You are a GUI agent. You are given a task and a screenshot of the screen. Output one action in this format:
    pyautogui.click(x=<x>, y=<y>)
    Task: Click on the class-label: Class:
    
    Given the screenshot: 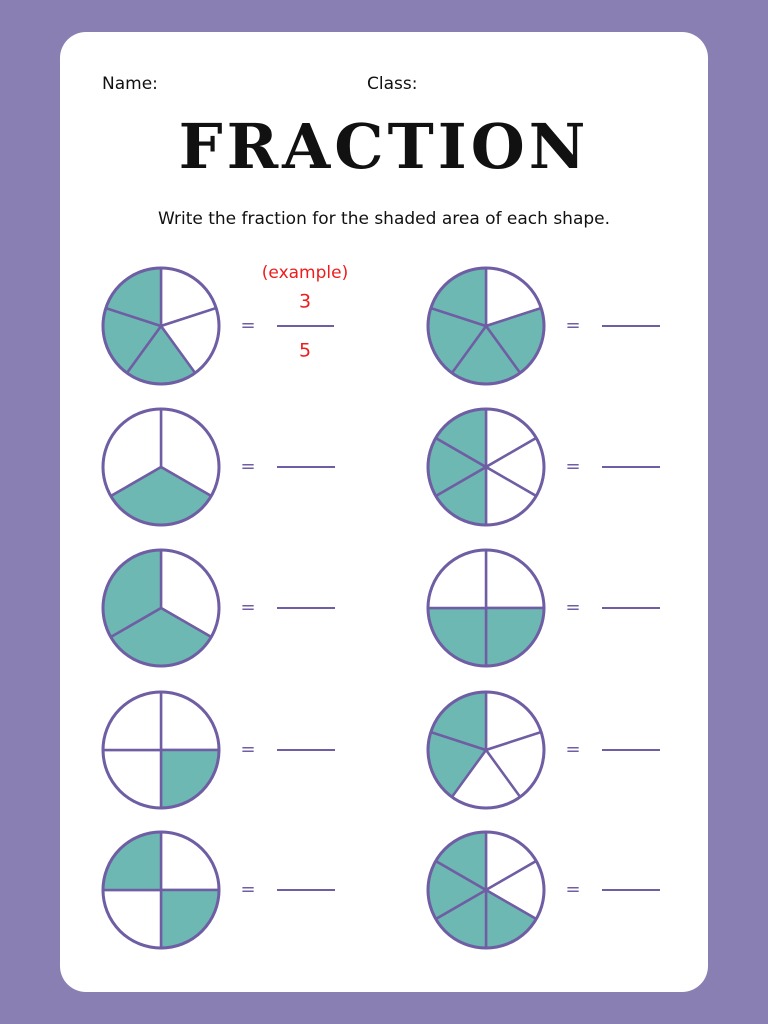 What is the action you would take?
    pyautogui.click(x=392, y=84)
    